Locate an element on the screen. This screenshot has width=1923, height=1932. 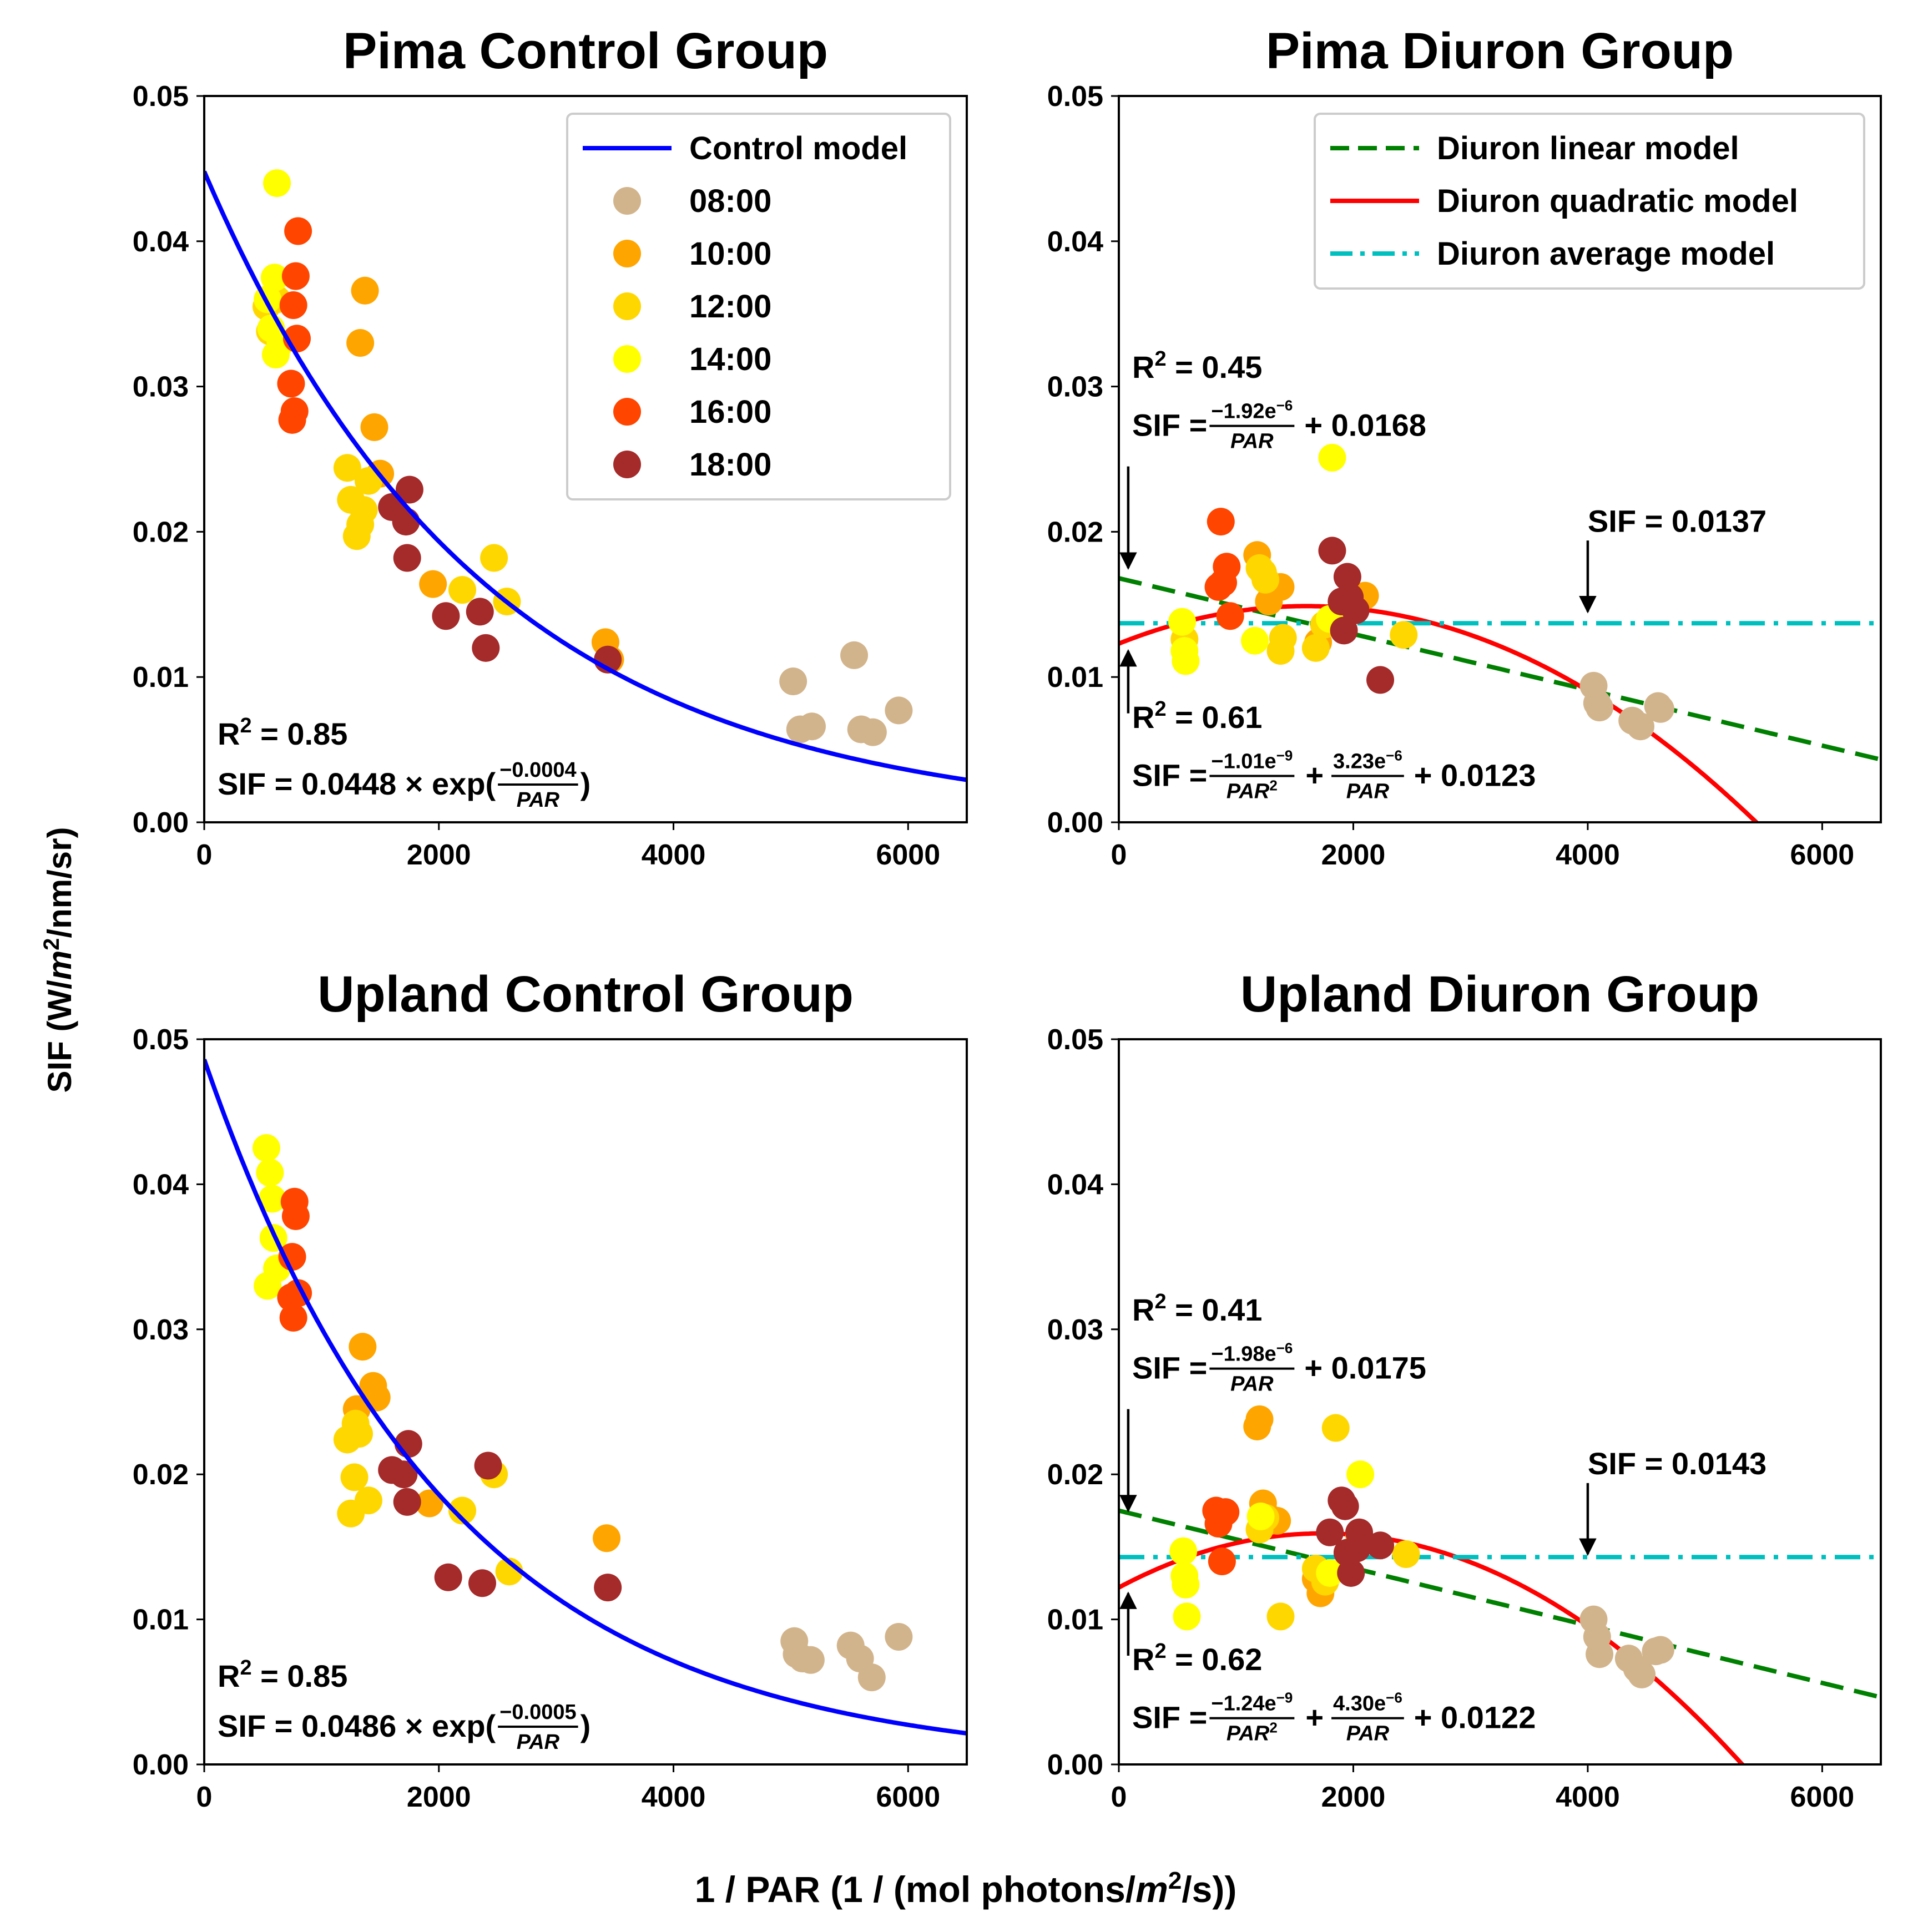
quadratic-equation-prefix: SIF = is located at coordinates (1170, 1717).